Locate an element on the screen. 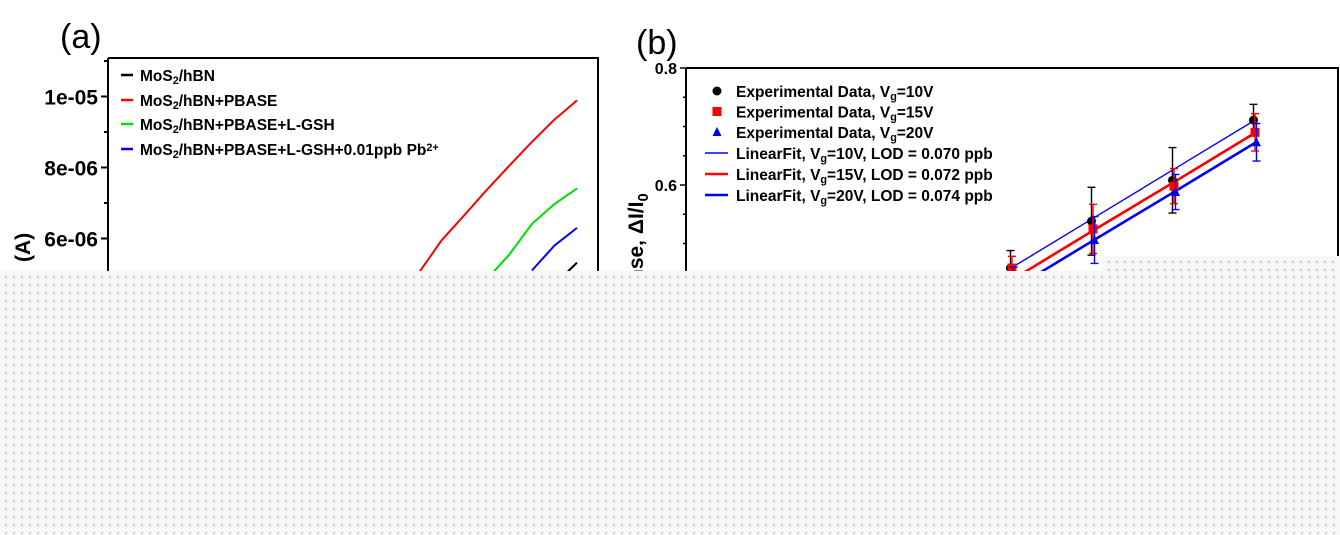 This screenshot has width=1340, height=535. chart-a-legend-label: MoS2/hBN is located at coordinates (177, 77).